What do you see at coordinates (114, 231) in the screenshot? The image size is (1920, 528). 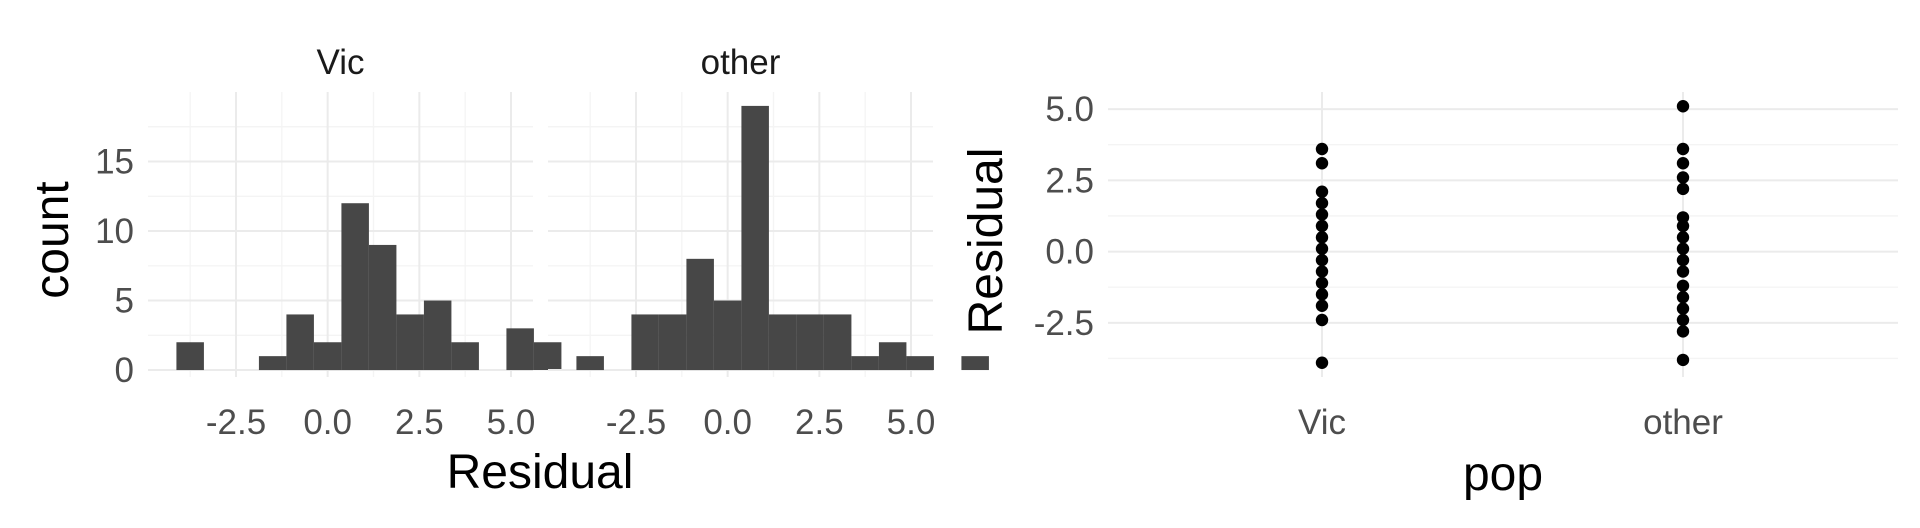 I see `y-tick-label: 10` at bounding box center [114, 231].